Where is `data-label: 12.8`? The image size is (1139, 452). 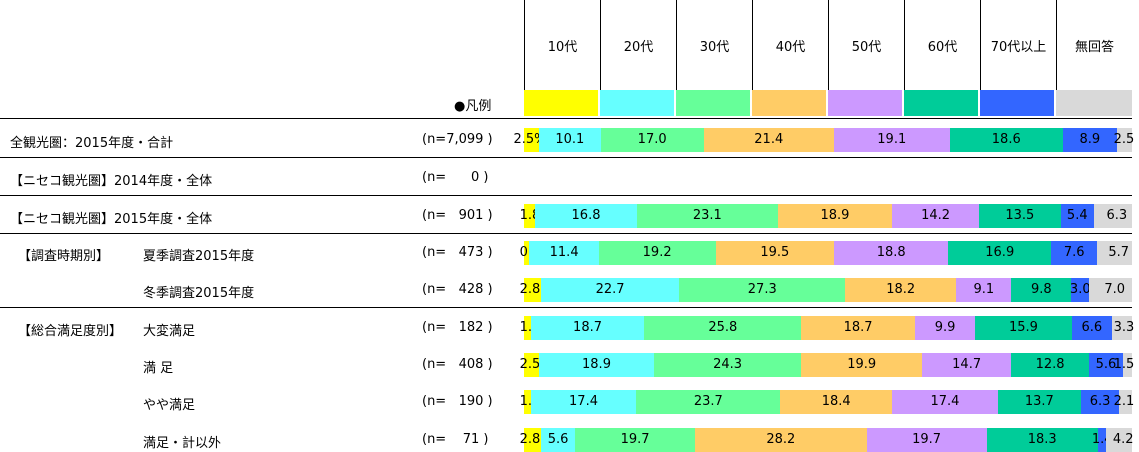 data-label: 12.8 is located at coordinates (1050, 364).